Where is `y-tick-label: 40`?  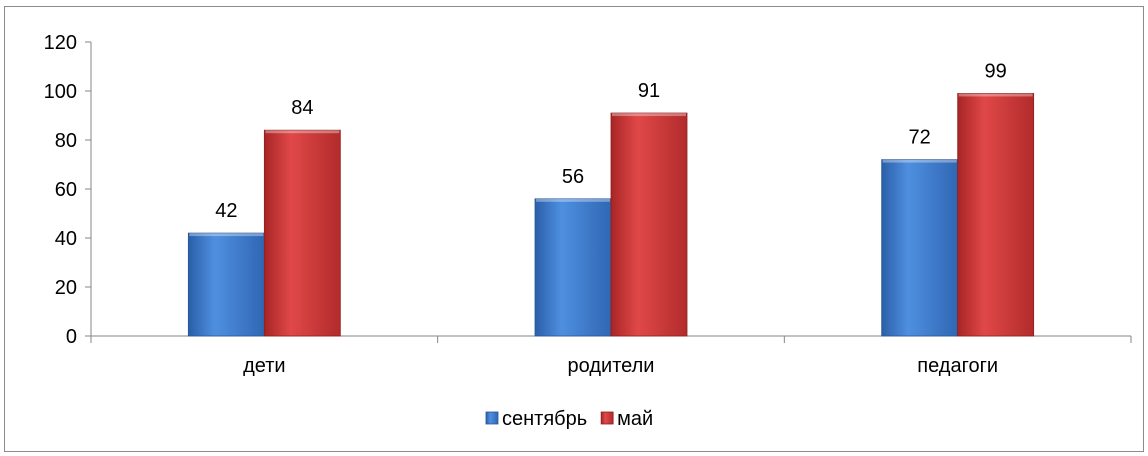 y-tick-label: 40 is located at coordinates (66, 239).